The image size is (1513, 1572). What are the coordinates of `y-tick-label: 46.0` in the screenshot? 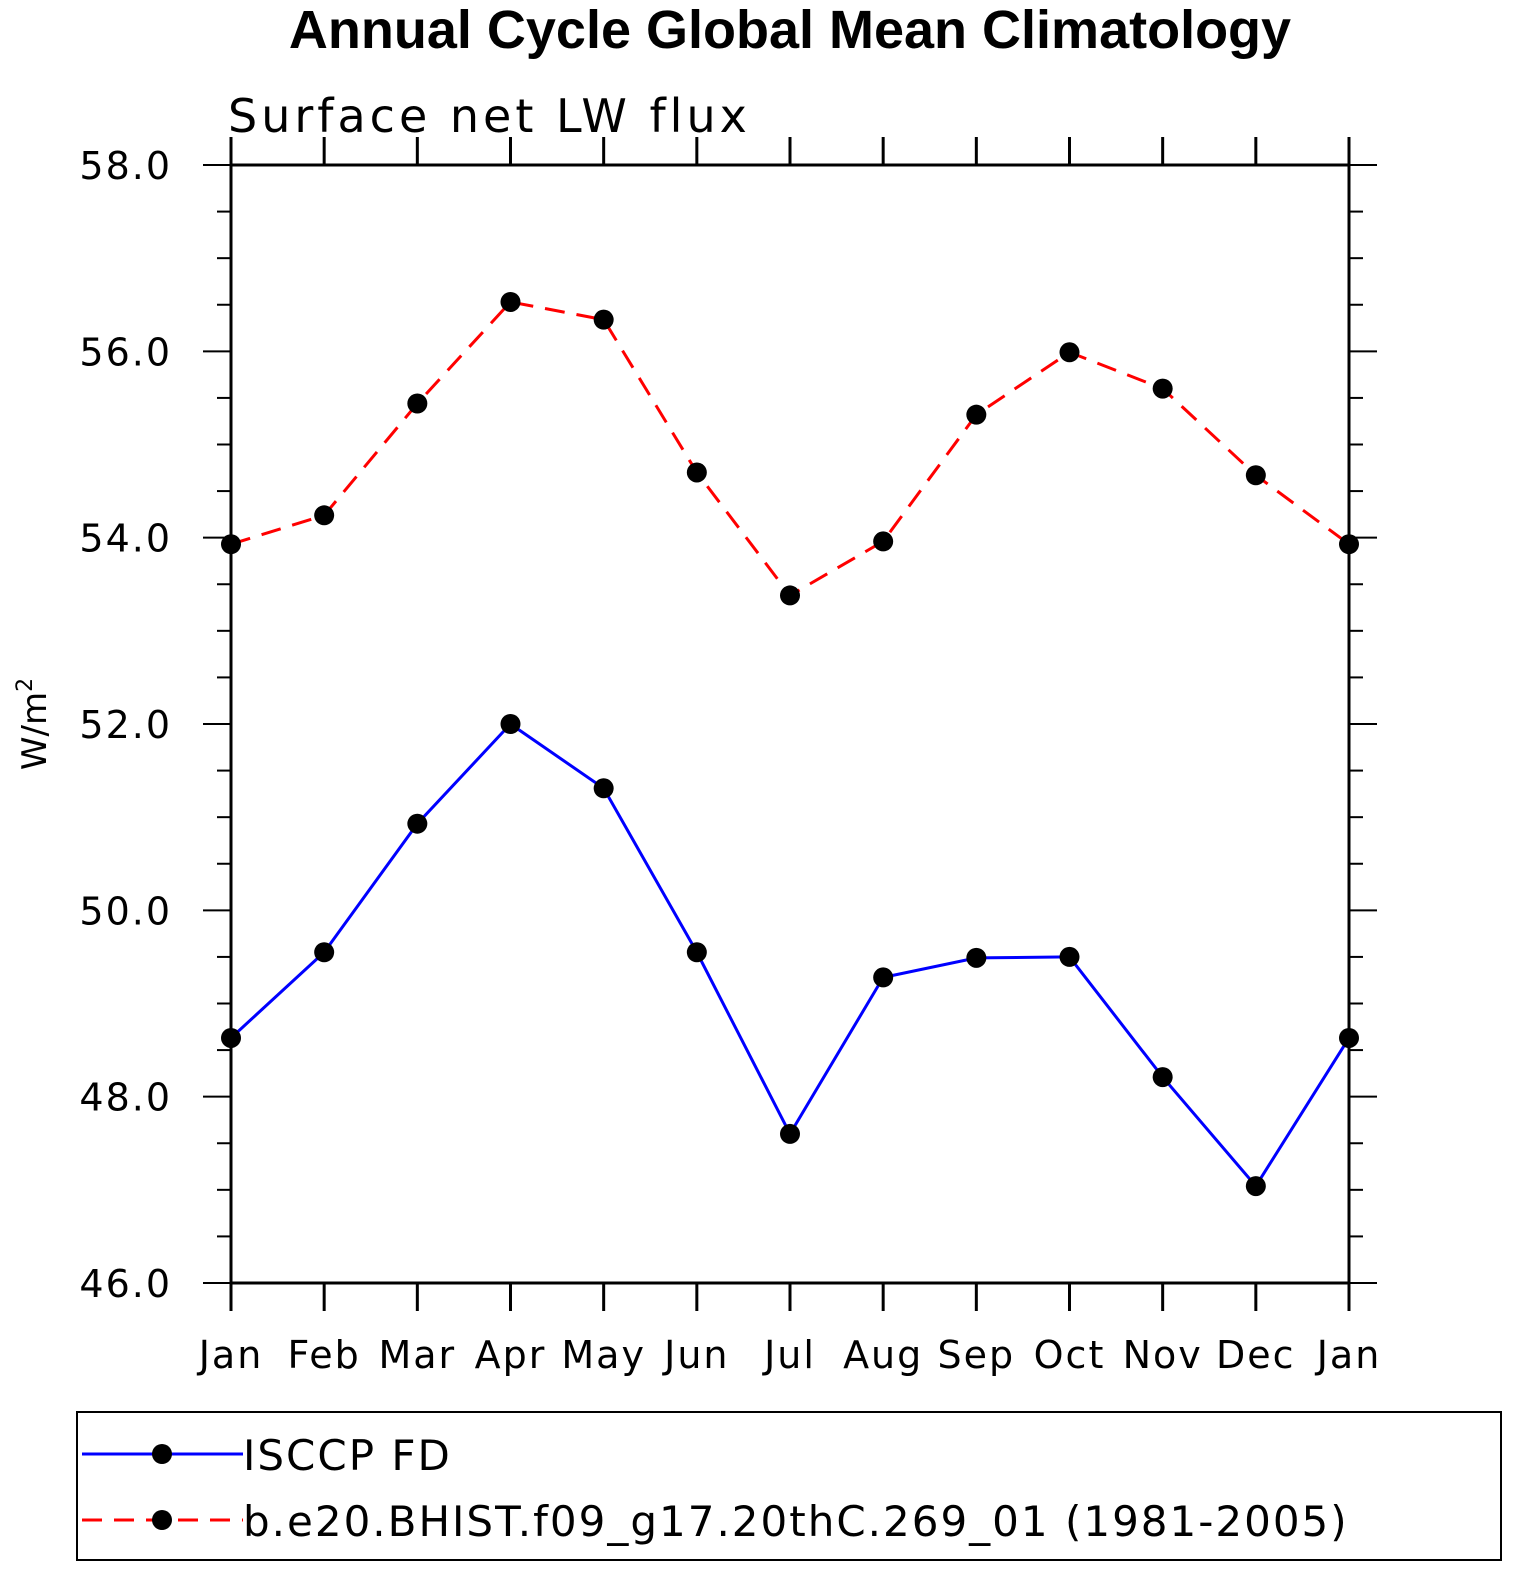 It's located at (125, 1284).